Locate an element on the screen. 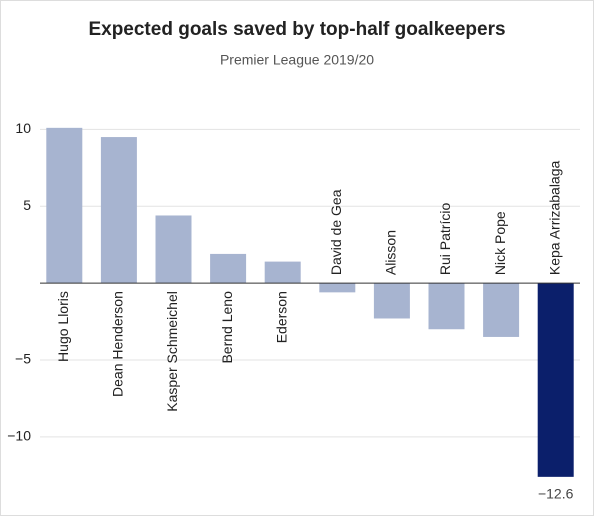  chart-subtitle: Premier League 2019/20 is located at coordinates (297, 60).